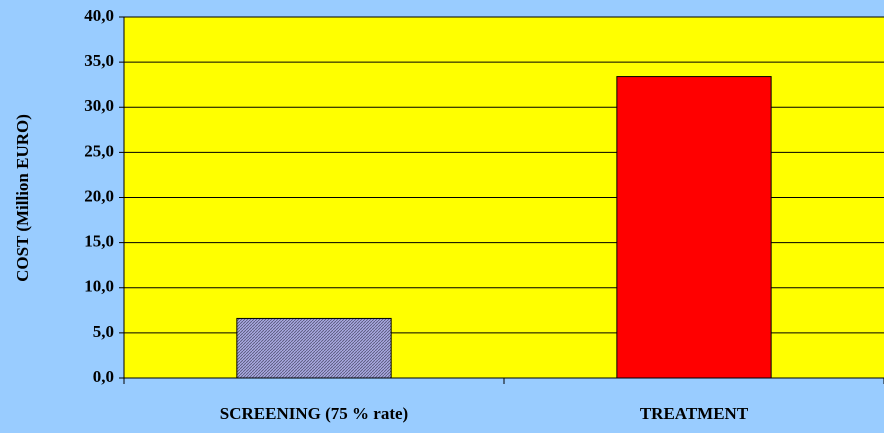 Image resolution: width=884 pixels, height=433 pixels. Describe the element at coordinates (99, 150) in the screenshot. I see `y-tick-label: 25,0` at that location.